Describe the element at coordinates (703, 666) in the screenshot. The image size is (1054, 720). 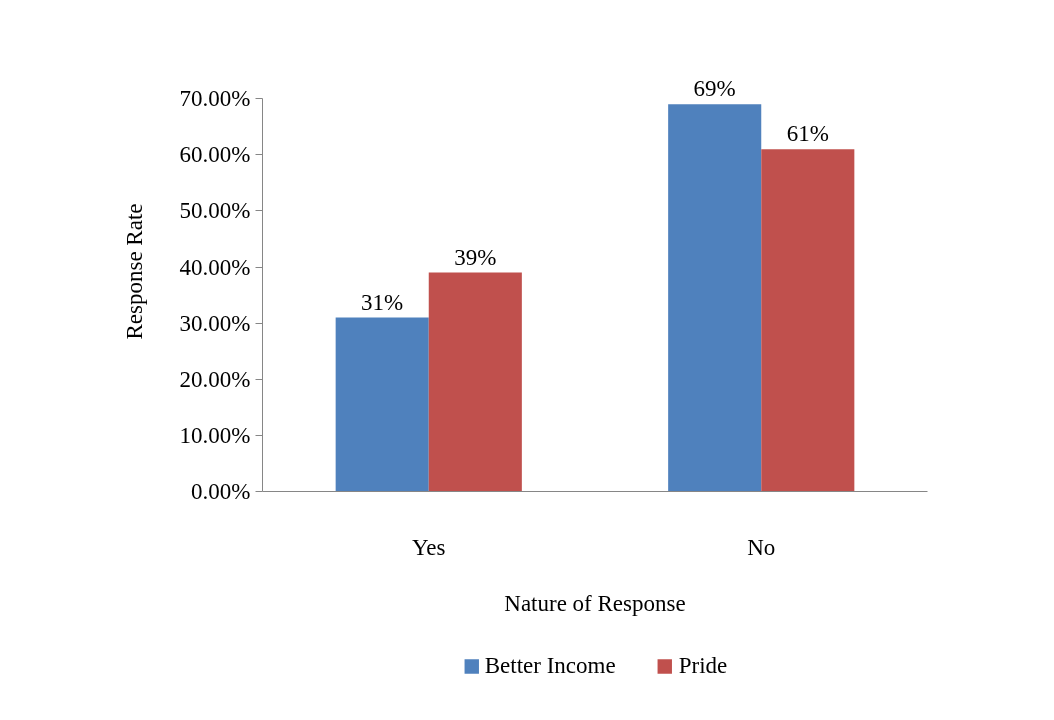
I see `legend-label: Pride` at that location.